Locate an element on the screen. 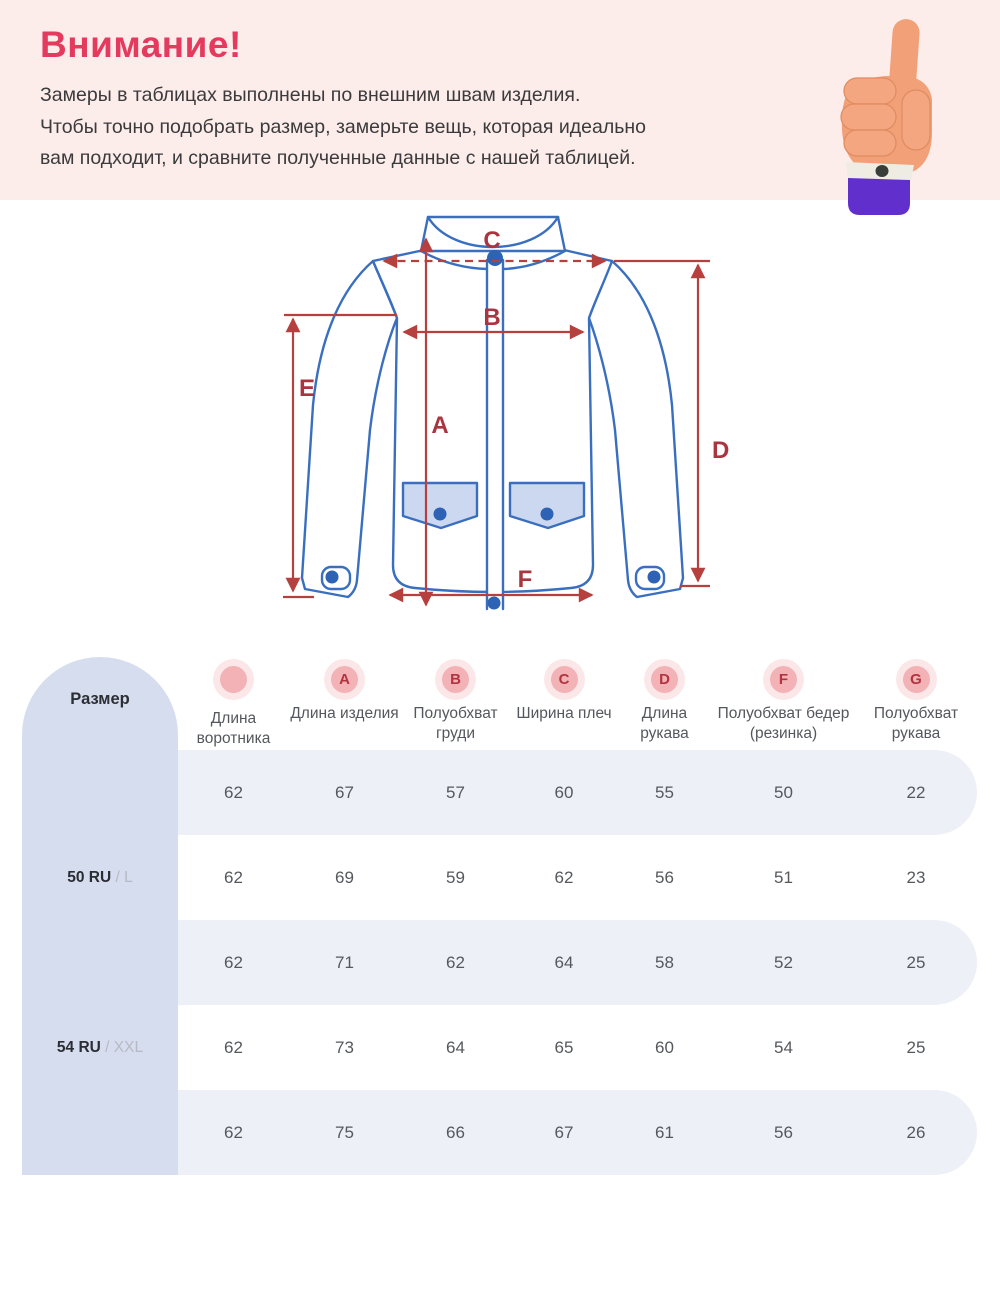 This screenshot has height=1300, width=1000. value-cell: 61 is located at coordinates (664, 1132).